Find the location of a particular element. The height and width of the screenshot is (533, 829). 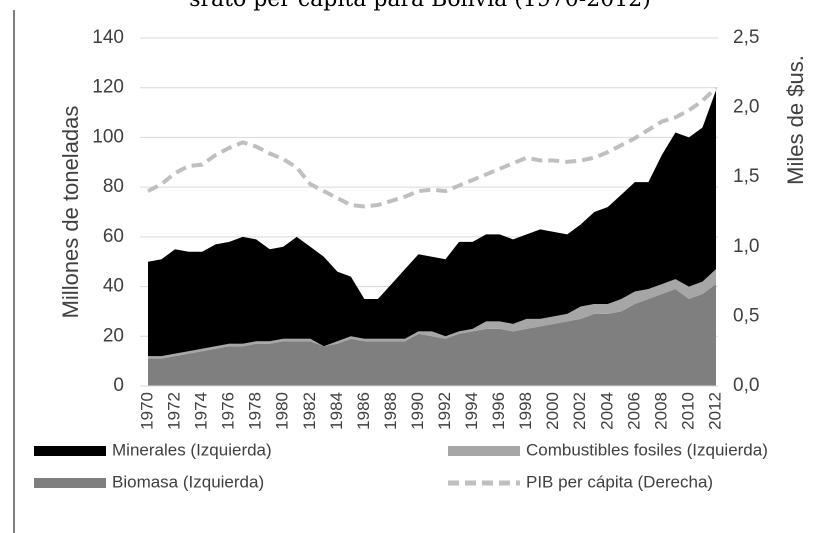

x-tick-label: 1990 is located at coordinates (417, 411).